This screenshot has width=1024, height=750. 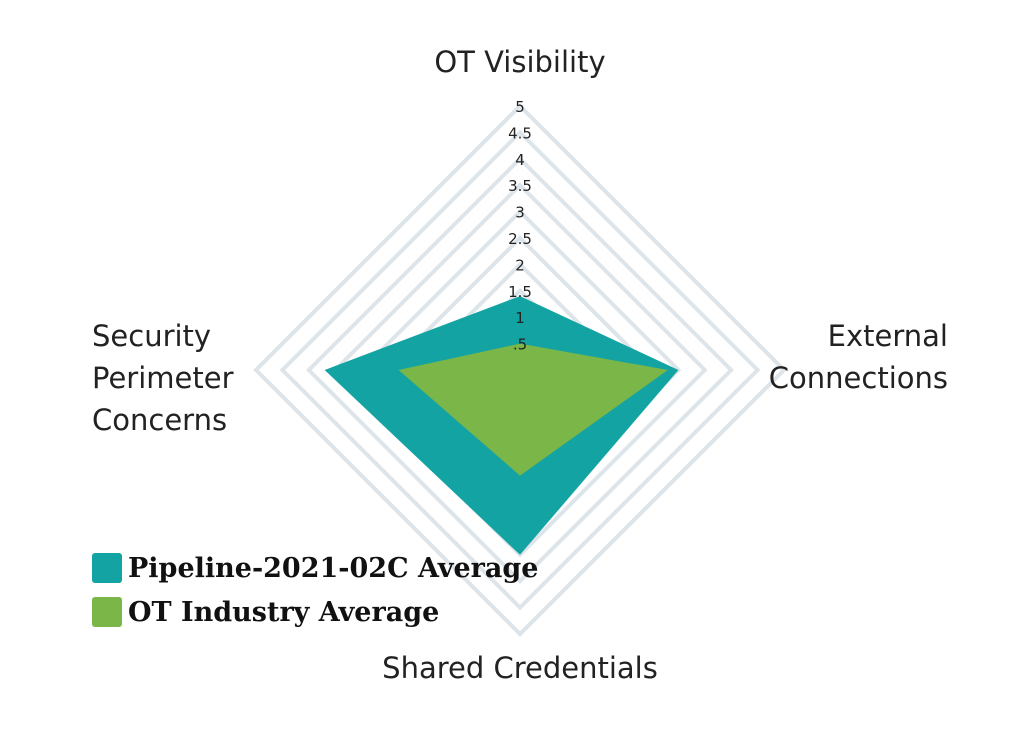 What do you see at coordinates (520, 133) in the screenshot?
I see `tick-label-9: 4.5` at bounding box center [520, 133].